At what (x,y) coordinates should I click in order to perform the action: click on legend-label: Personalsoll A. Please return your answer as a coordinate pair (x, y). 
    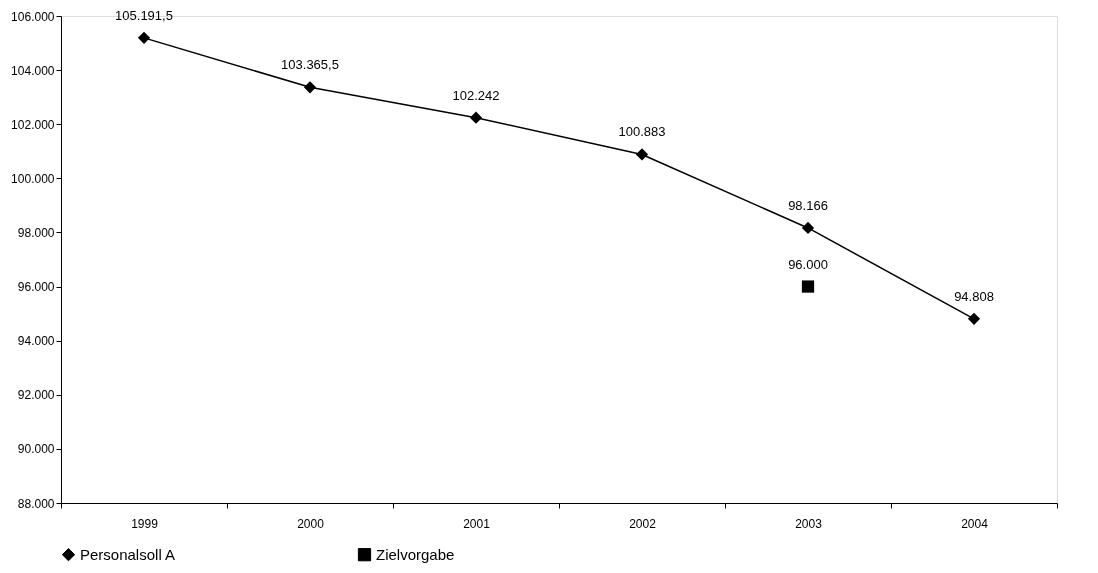
    Looking at the image, I should click on (128, 554).